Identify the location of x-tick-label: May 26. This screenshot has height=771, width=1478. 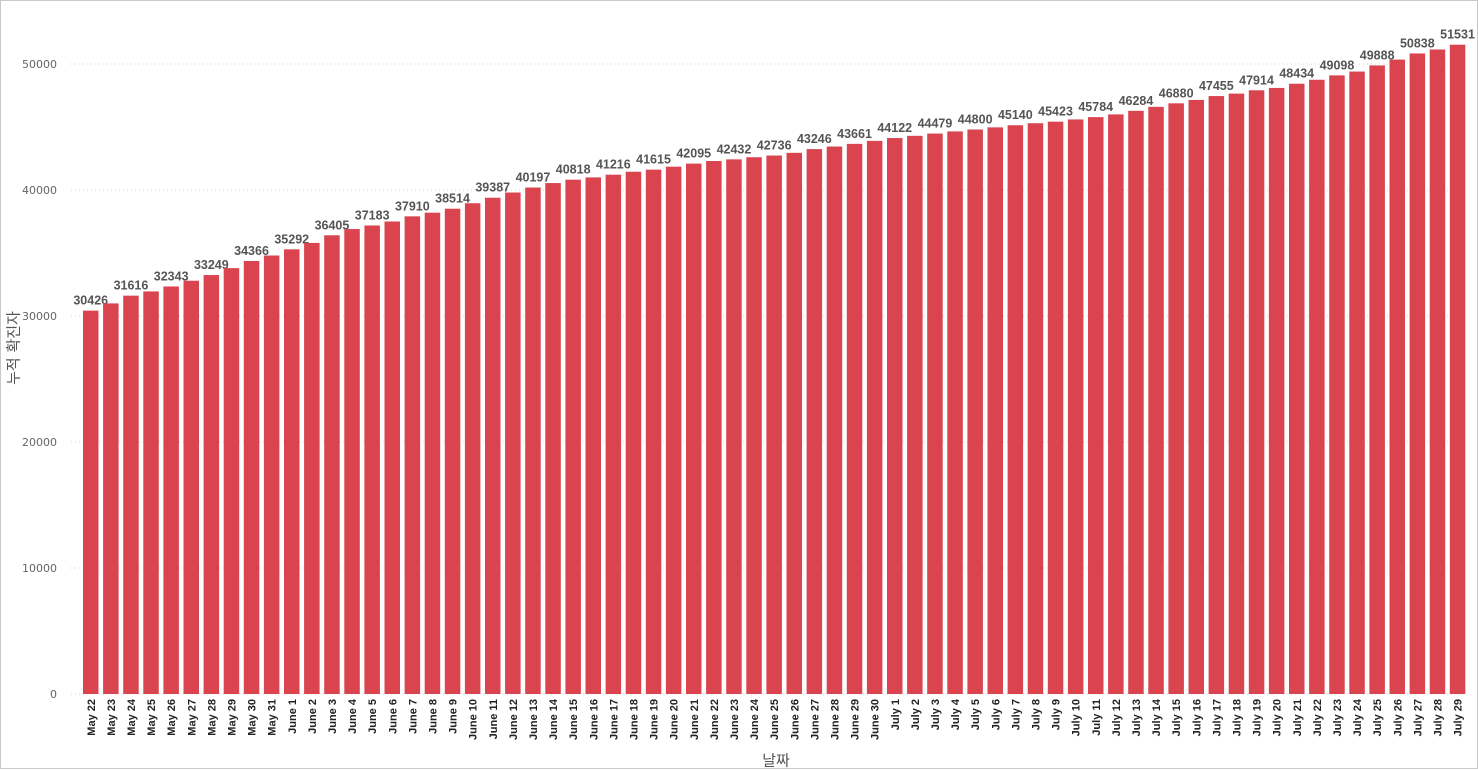
(172, 717).